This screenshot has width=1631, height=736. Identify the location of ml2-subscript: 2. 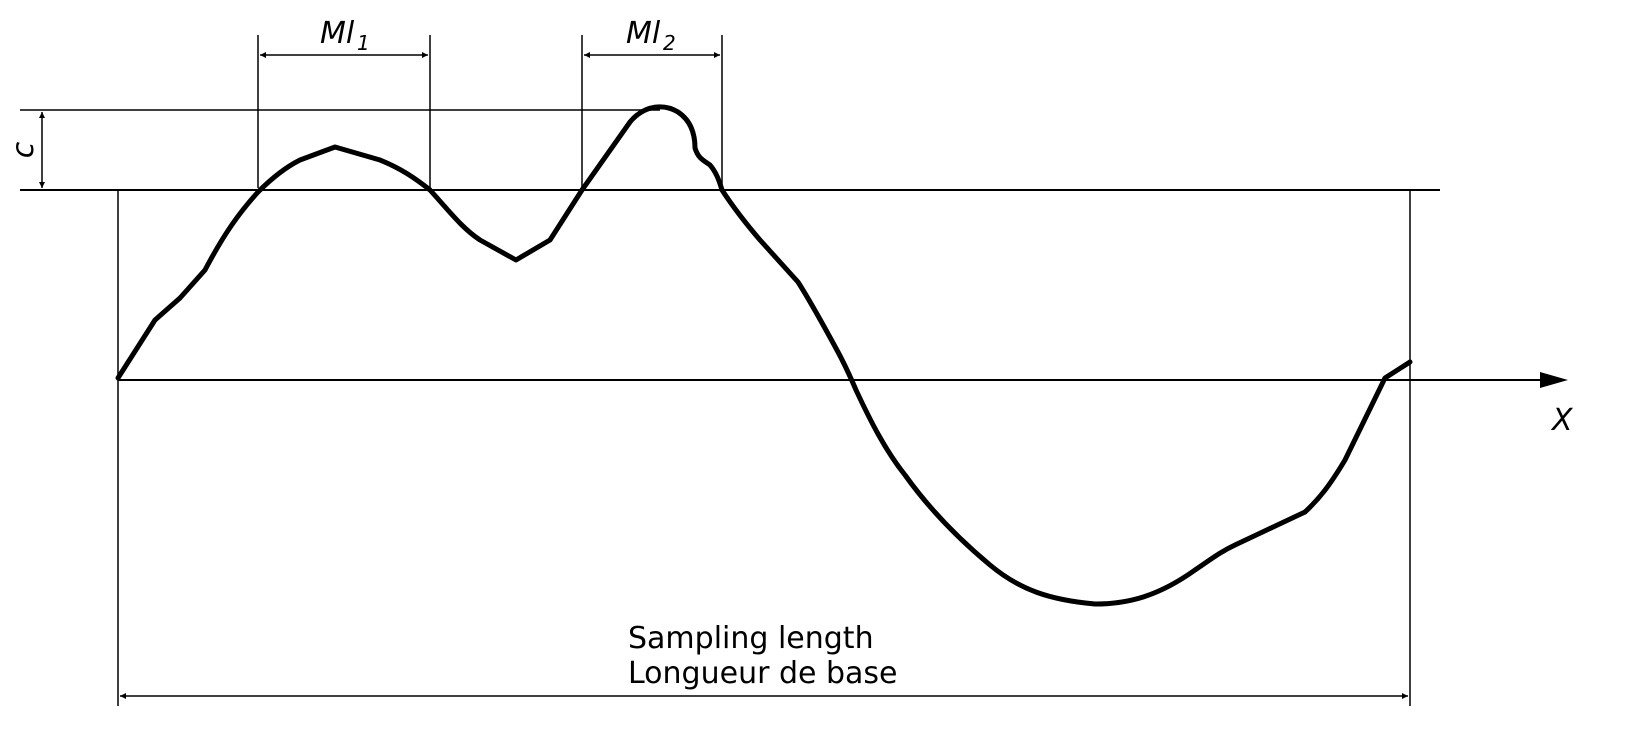
(669, 43).